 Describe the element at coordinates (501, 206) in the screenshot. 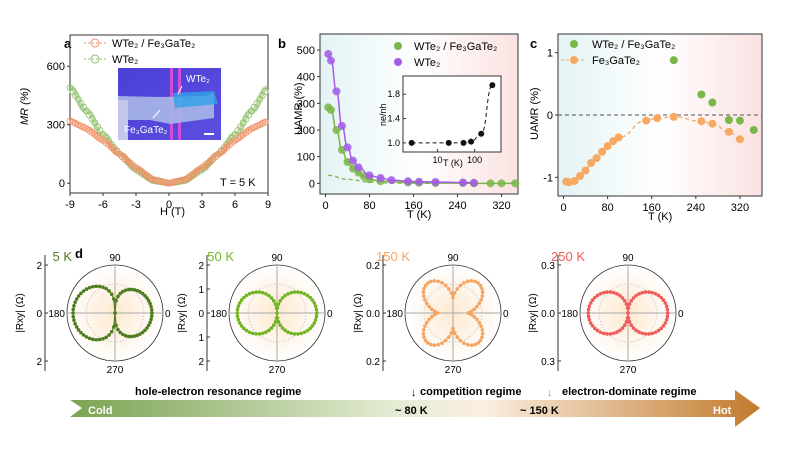

I see `x-tick-label: 320` at that location.